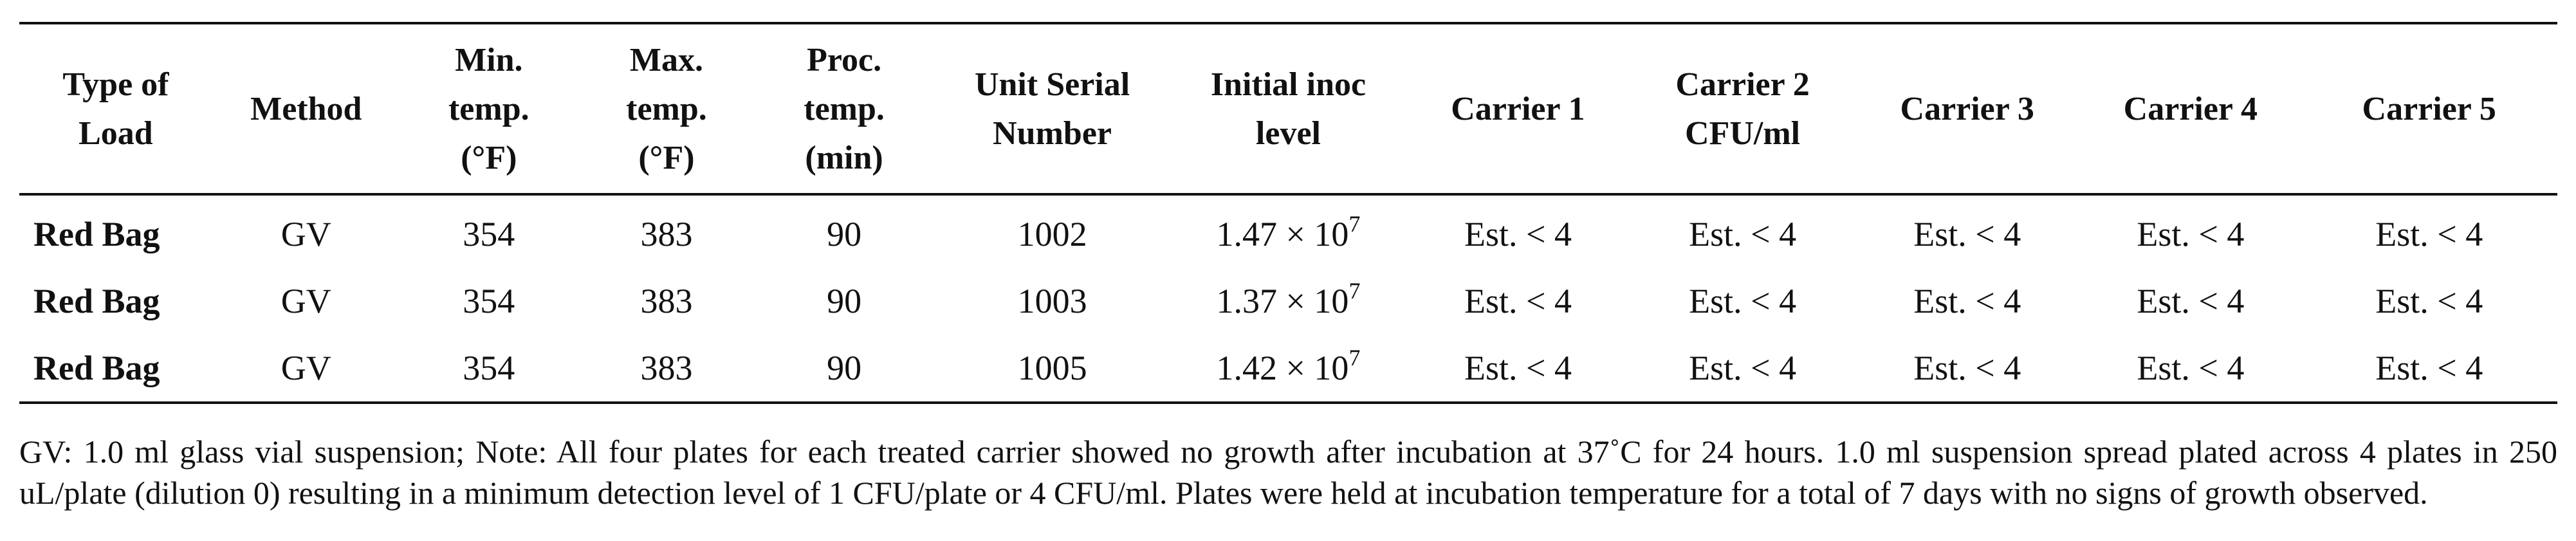  What do you see at coordinates (1743, 133) in the screenshot?
I see `header-text: CFU/ml` at bounding box center [1743, 133].